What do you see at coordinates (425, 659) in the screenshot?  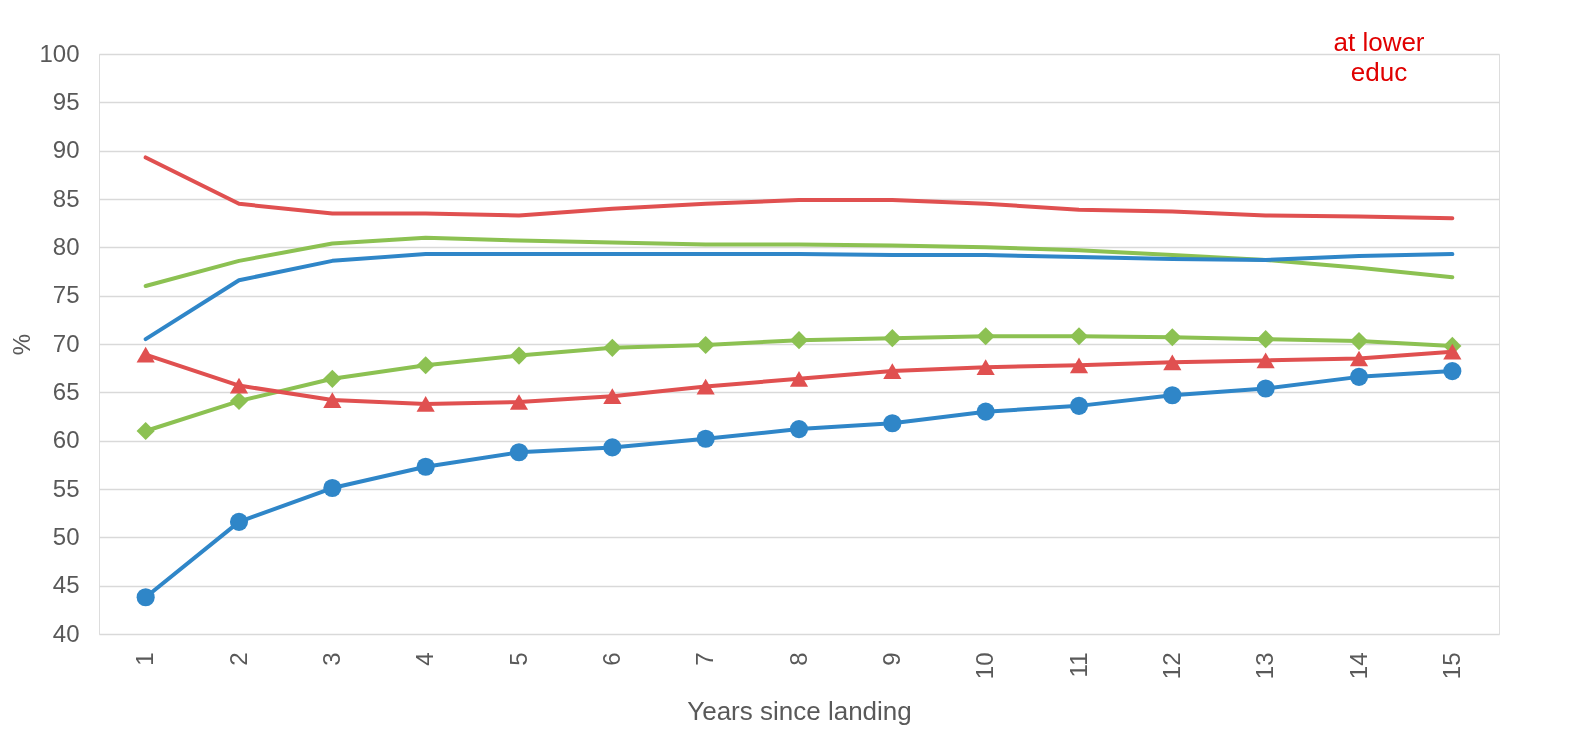 I see `x-tick-label: 4` at bounding box center [425, 659].